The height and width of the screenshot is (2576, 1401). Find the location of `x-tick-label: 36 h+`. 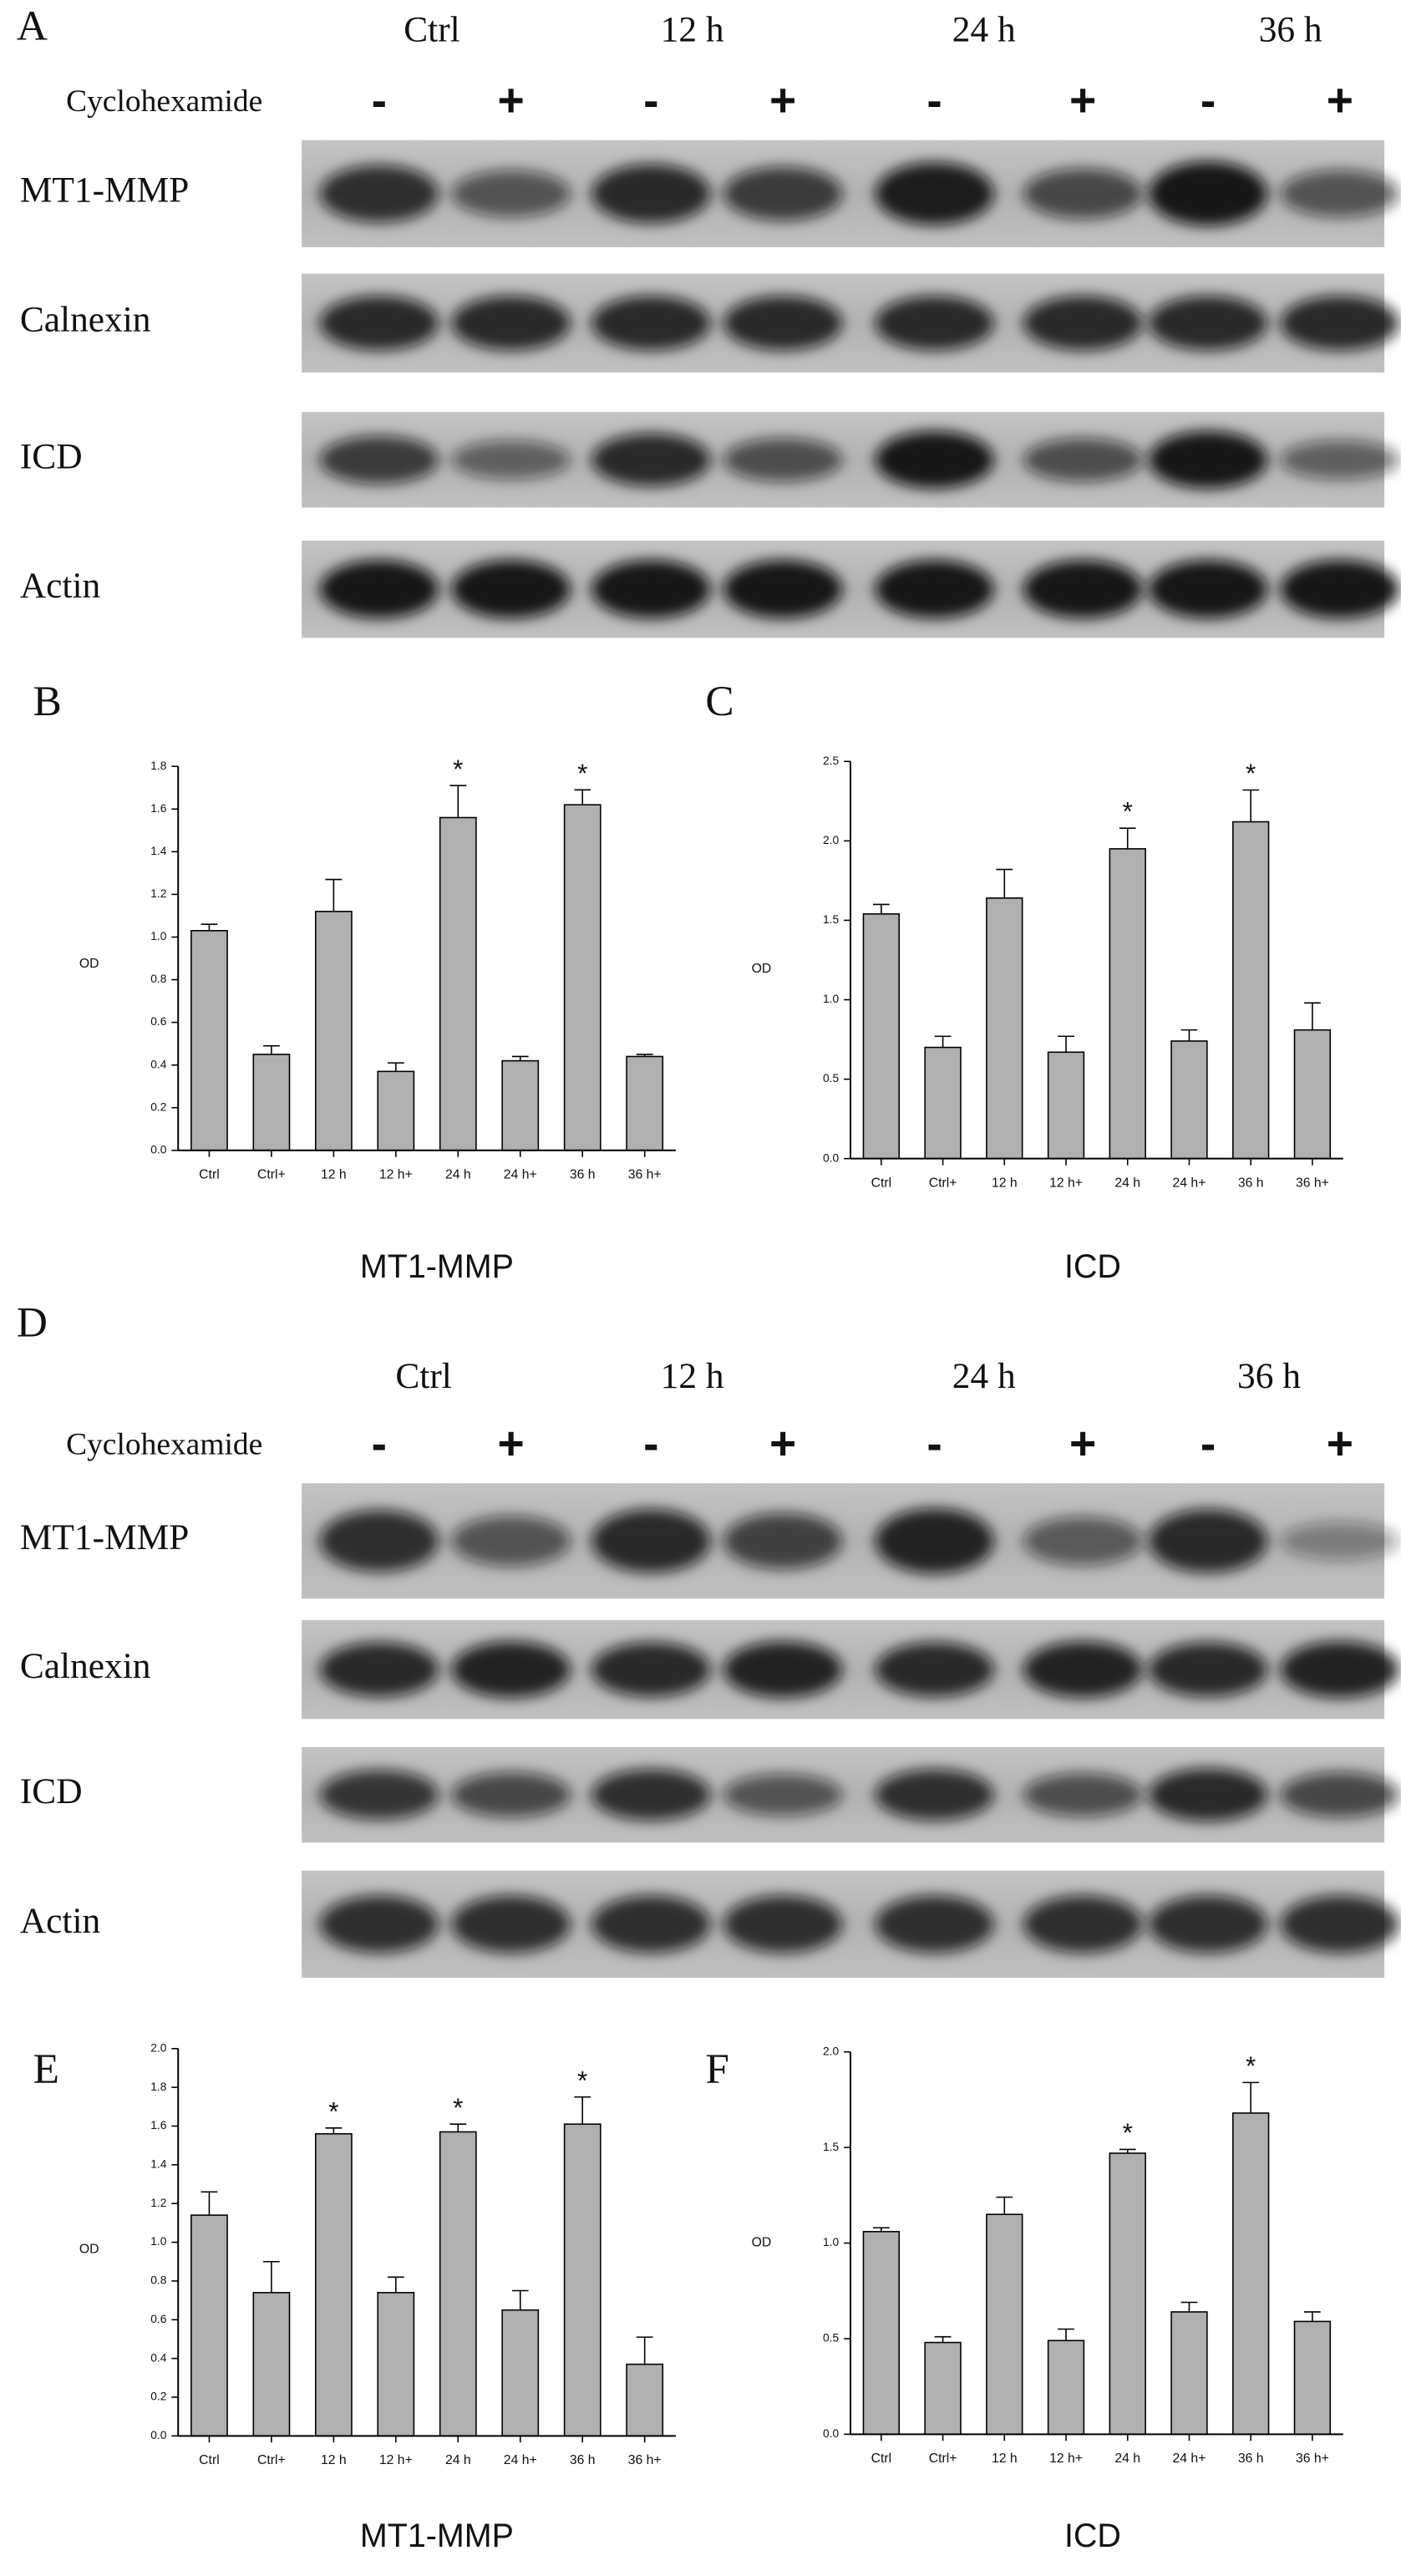

x-tick-label: 36 h+ is located at coordinates (645, 2460).